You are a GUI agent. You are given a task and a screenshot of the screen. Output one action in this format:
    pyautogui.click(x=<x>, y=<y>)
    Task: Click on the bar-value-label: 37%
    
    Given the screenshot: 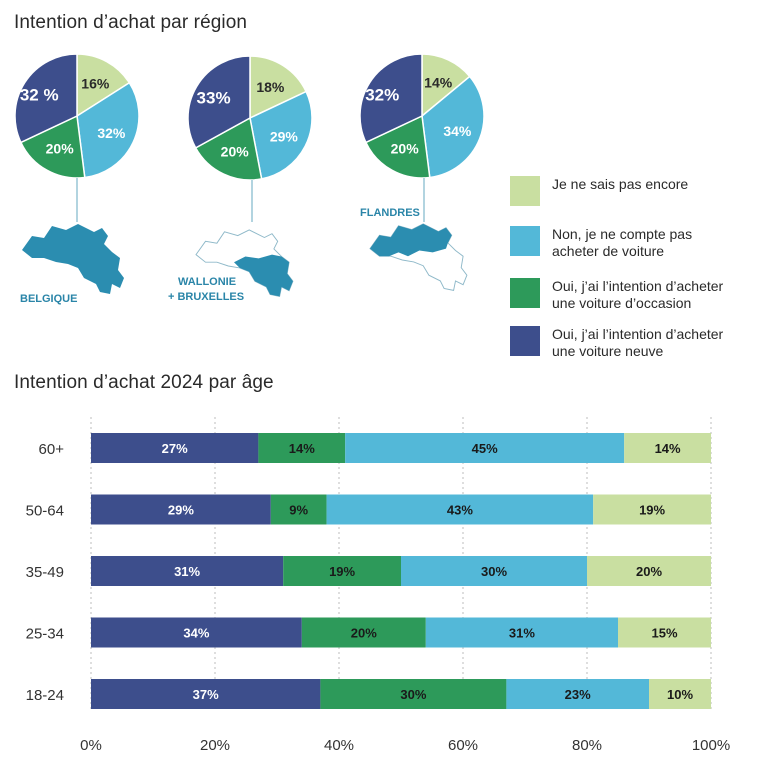 What is the action you would take?
    pyautogui.click(x=206, y=694)
    